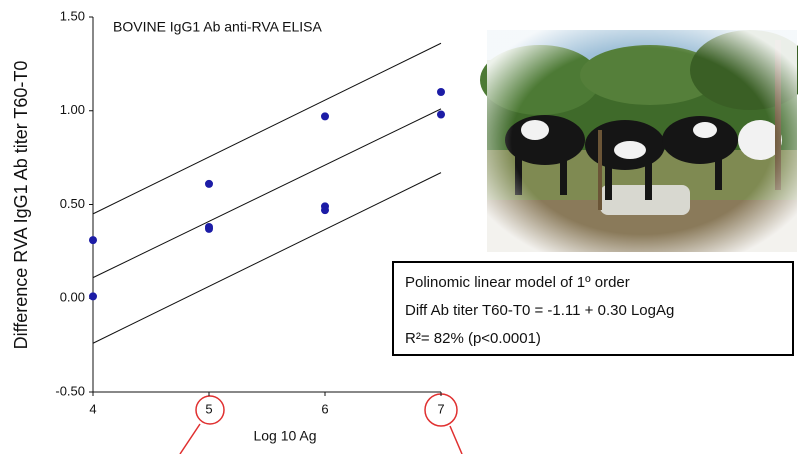 The image size is (798, 454). Describe the element at coordinates (72, 15) in the screenshot. I see `y-tick-label: 1.50` at that location.